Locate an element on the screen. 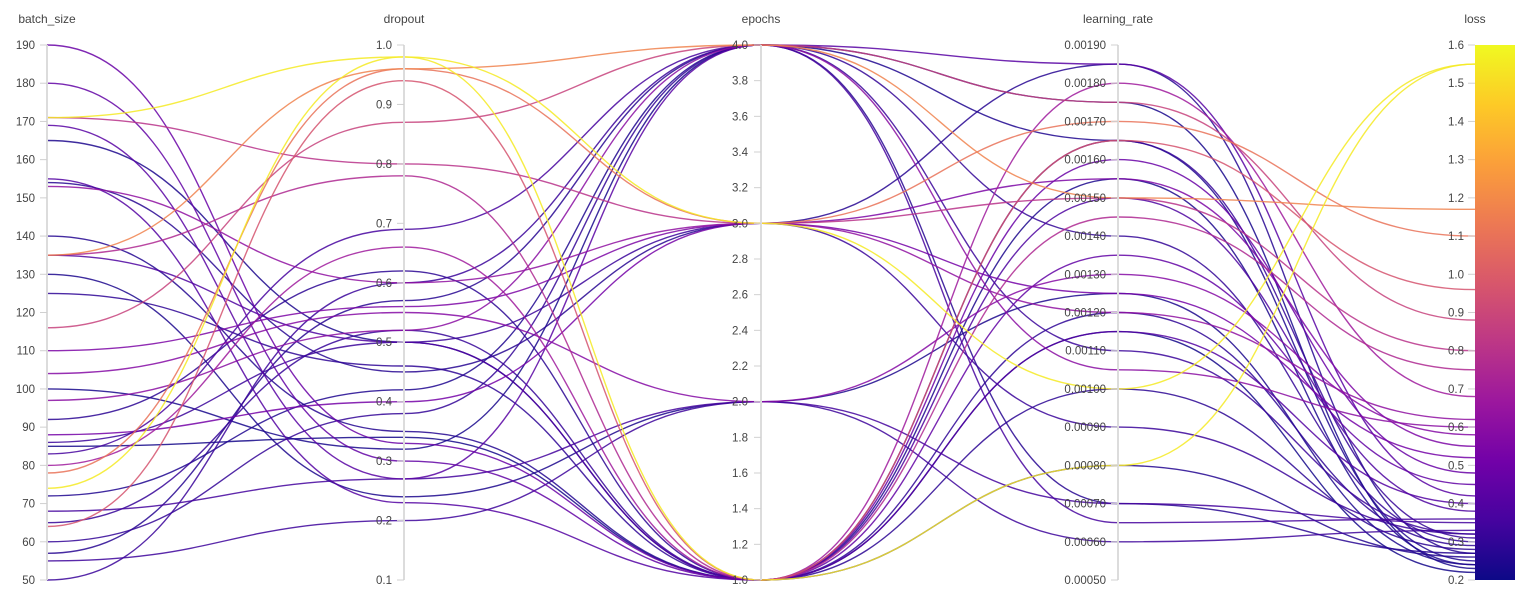 This screenshot has height=604, width=1526. colorbar is located at coordinates (1495, 312).